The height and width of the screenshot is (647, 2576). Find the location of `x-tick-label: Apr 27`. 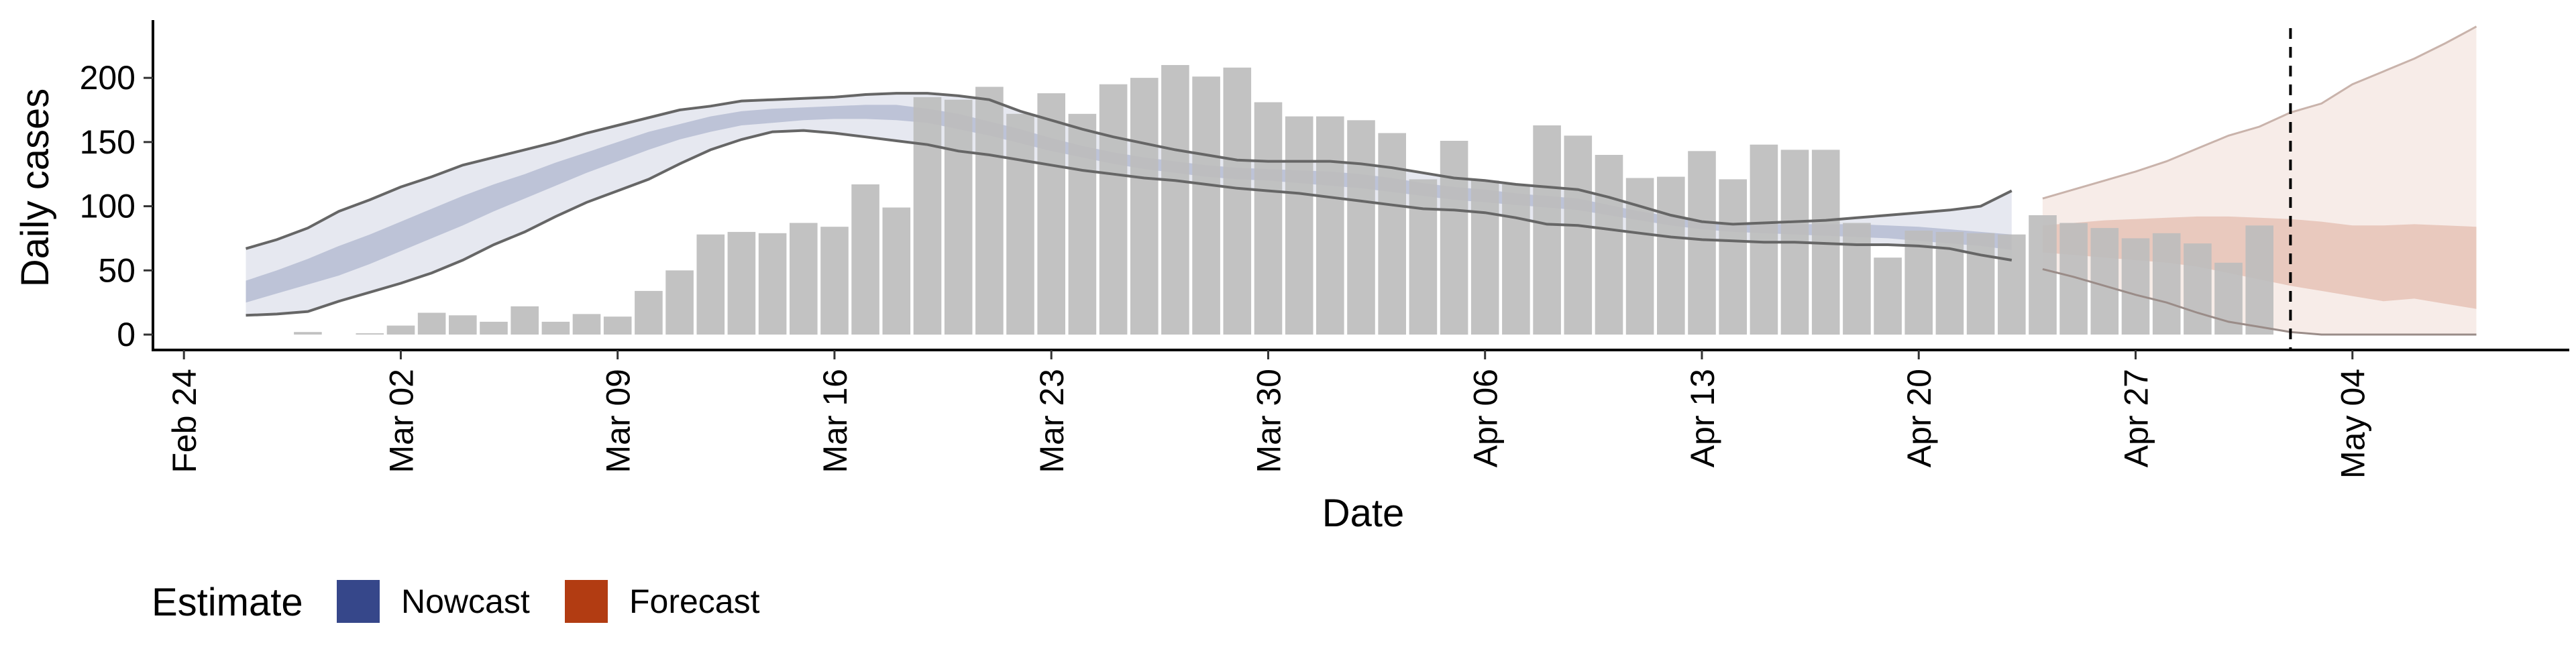

x-tick-label: Apr 27 is located at coordinates (2136, 418).